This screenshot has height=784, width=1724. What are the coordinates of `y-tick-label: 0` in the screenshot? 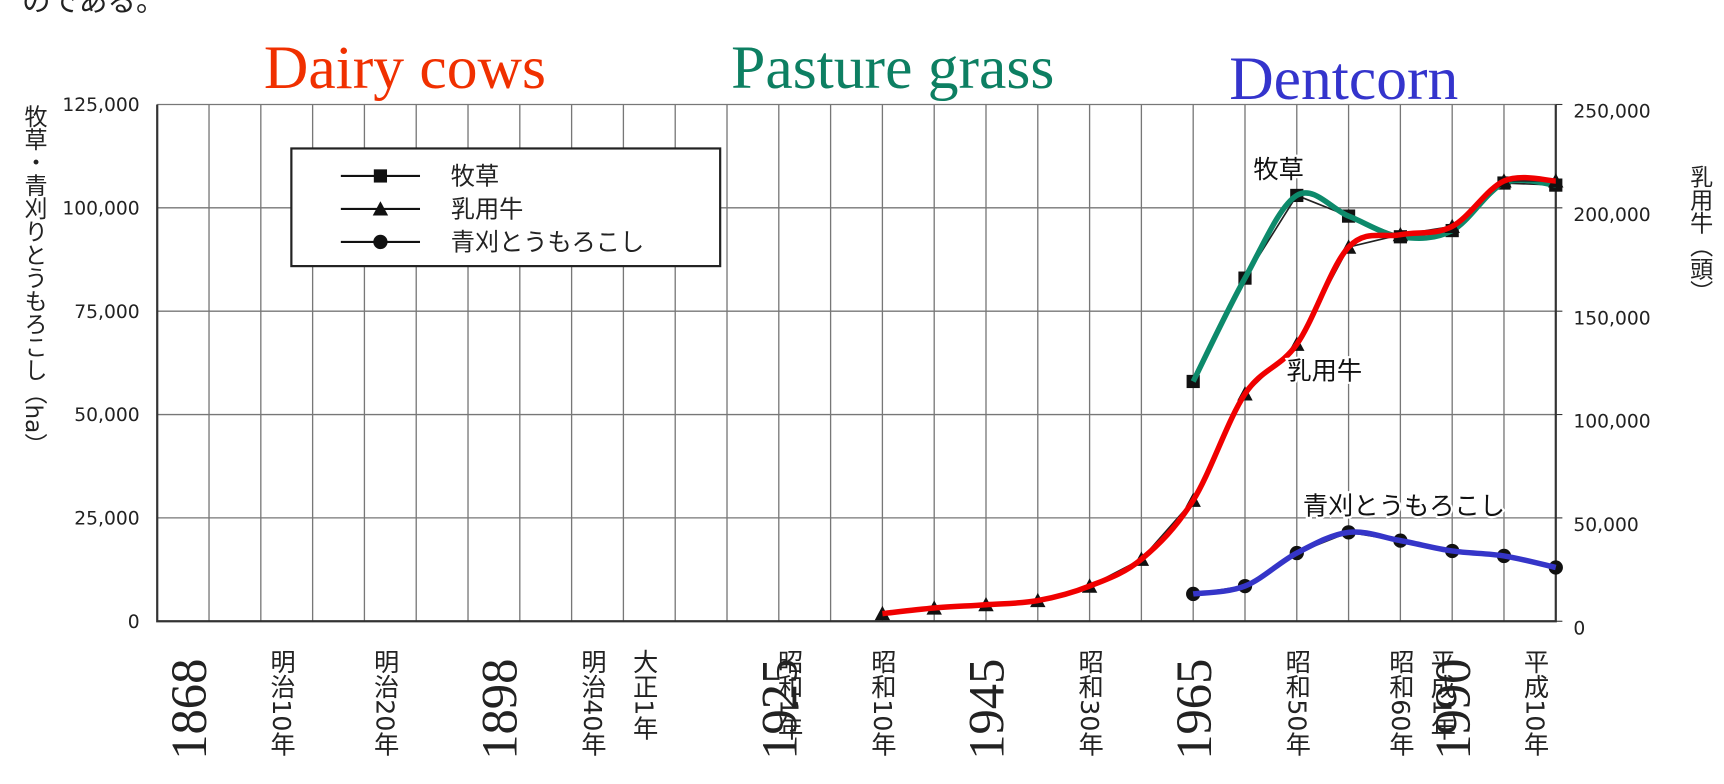 It's located at (134, 622).